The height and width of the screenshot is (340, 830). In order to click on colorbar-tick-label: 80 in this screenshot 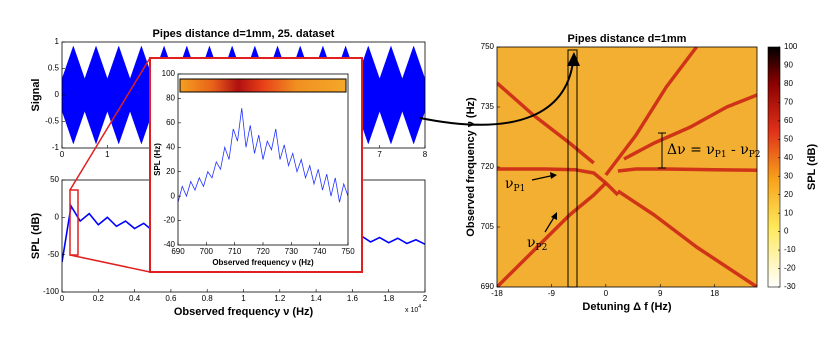, I will do `click(788, 83)`.